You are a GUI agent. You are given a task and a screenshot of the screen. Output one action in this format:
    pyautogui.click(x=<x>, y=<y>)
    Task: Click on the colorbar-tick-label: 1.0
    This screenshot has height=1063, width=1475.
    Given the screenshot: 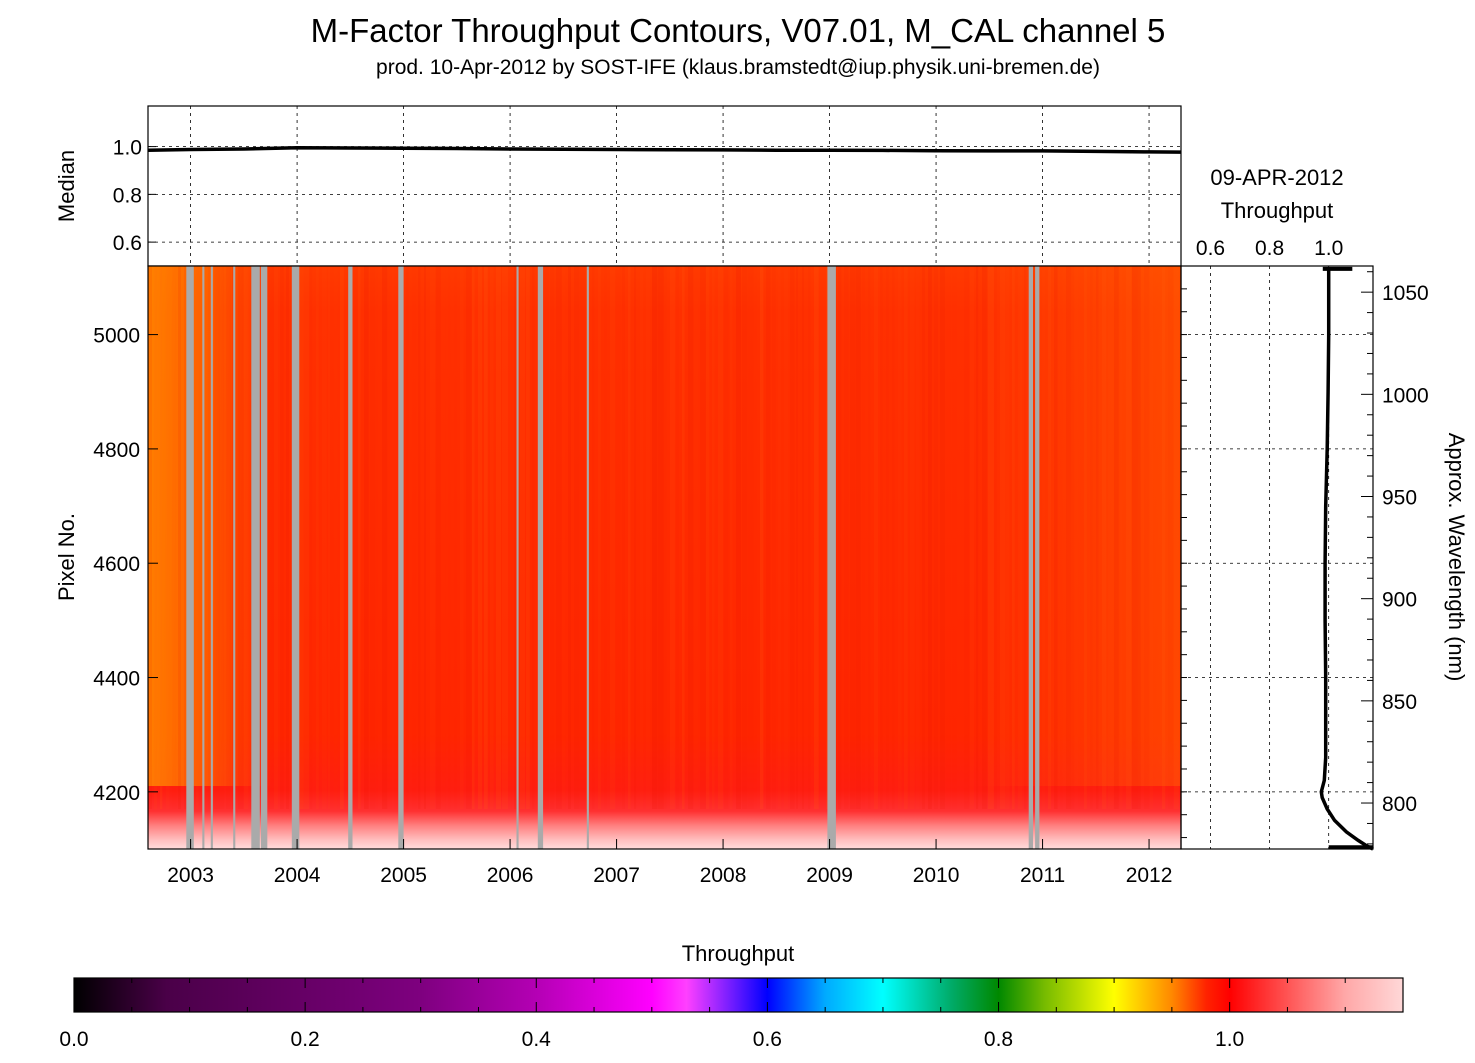 What is the action you would take?
    pyautogui.click(x=1229, y=1039)
    